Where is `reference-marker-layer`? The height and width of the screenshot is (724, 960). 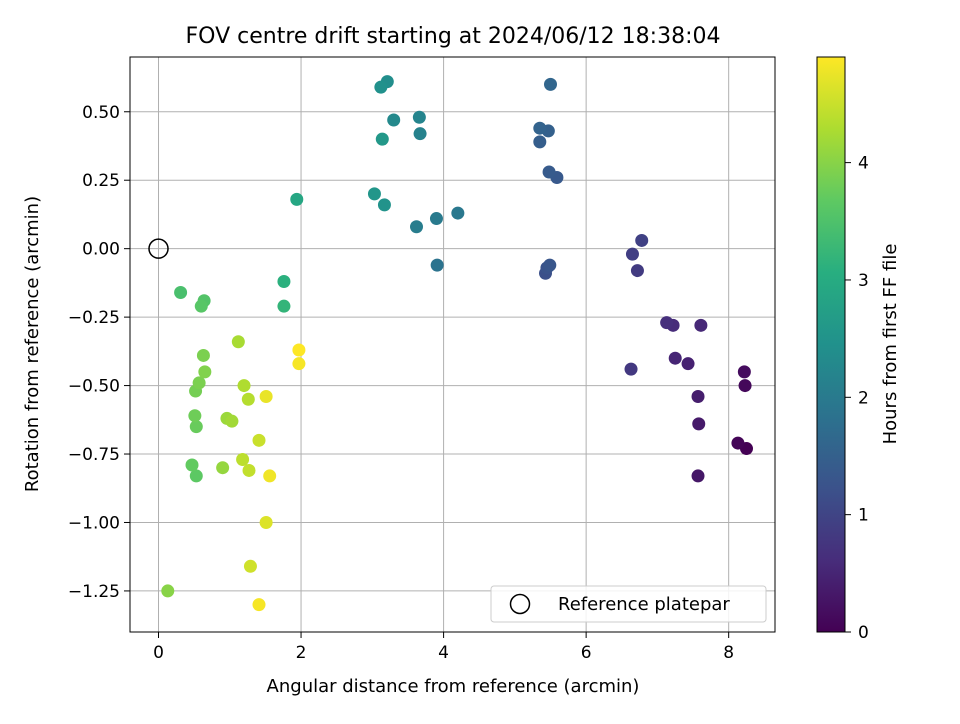
reference-marker-layer is located at coordinates (158, 248).